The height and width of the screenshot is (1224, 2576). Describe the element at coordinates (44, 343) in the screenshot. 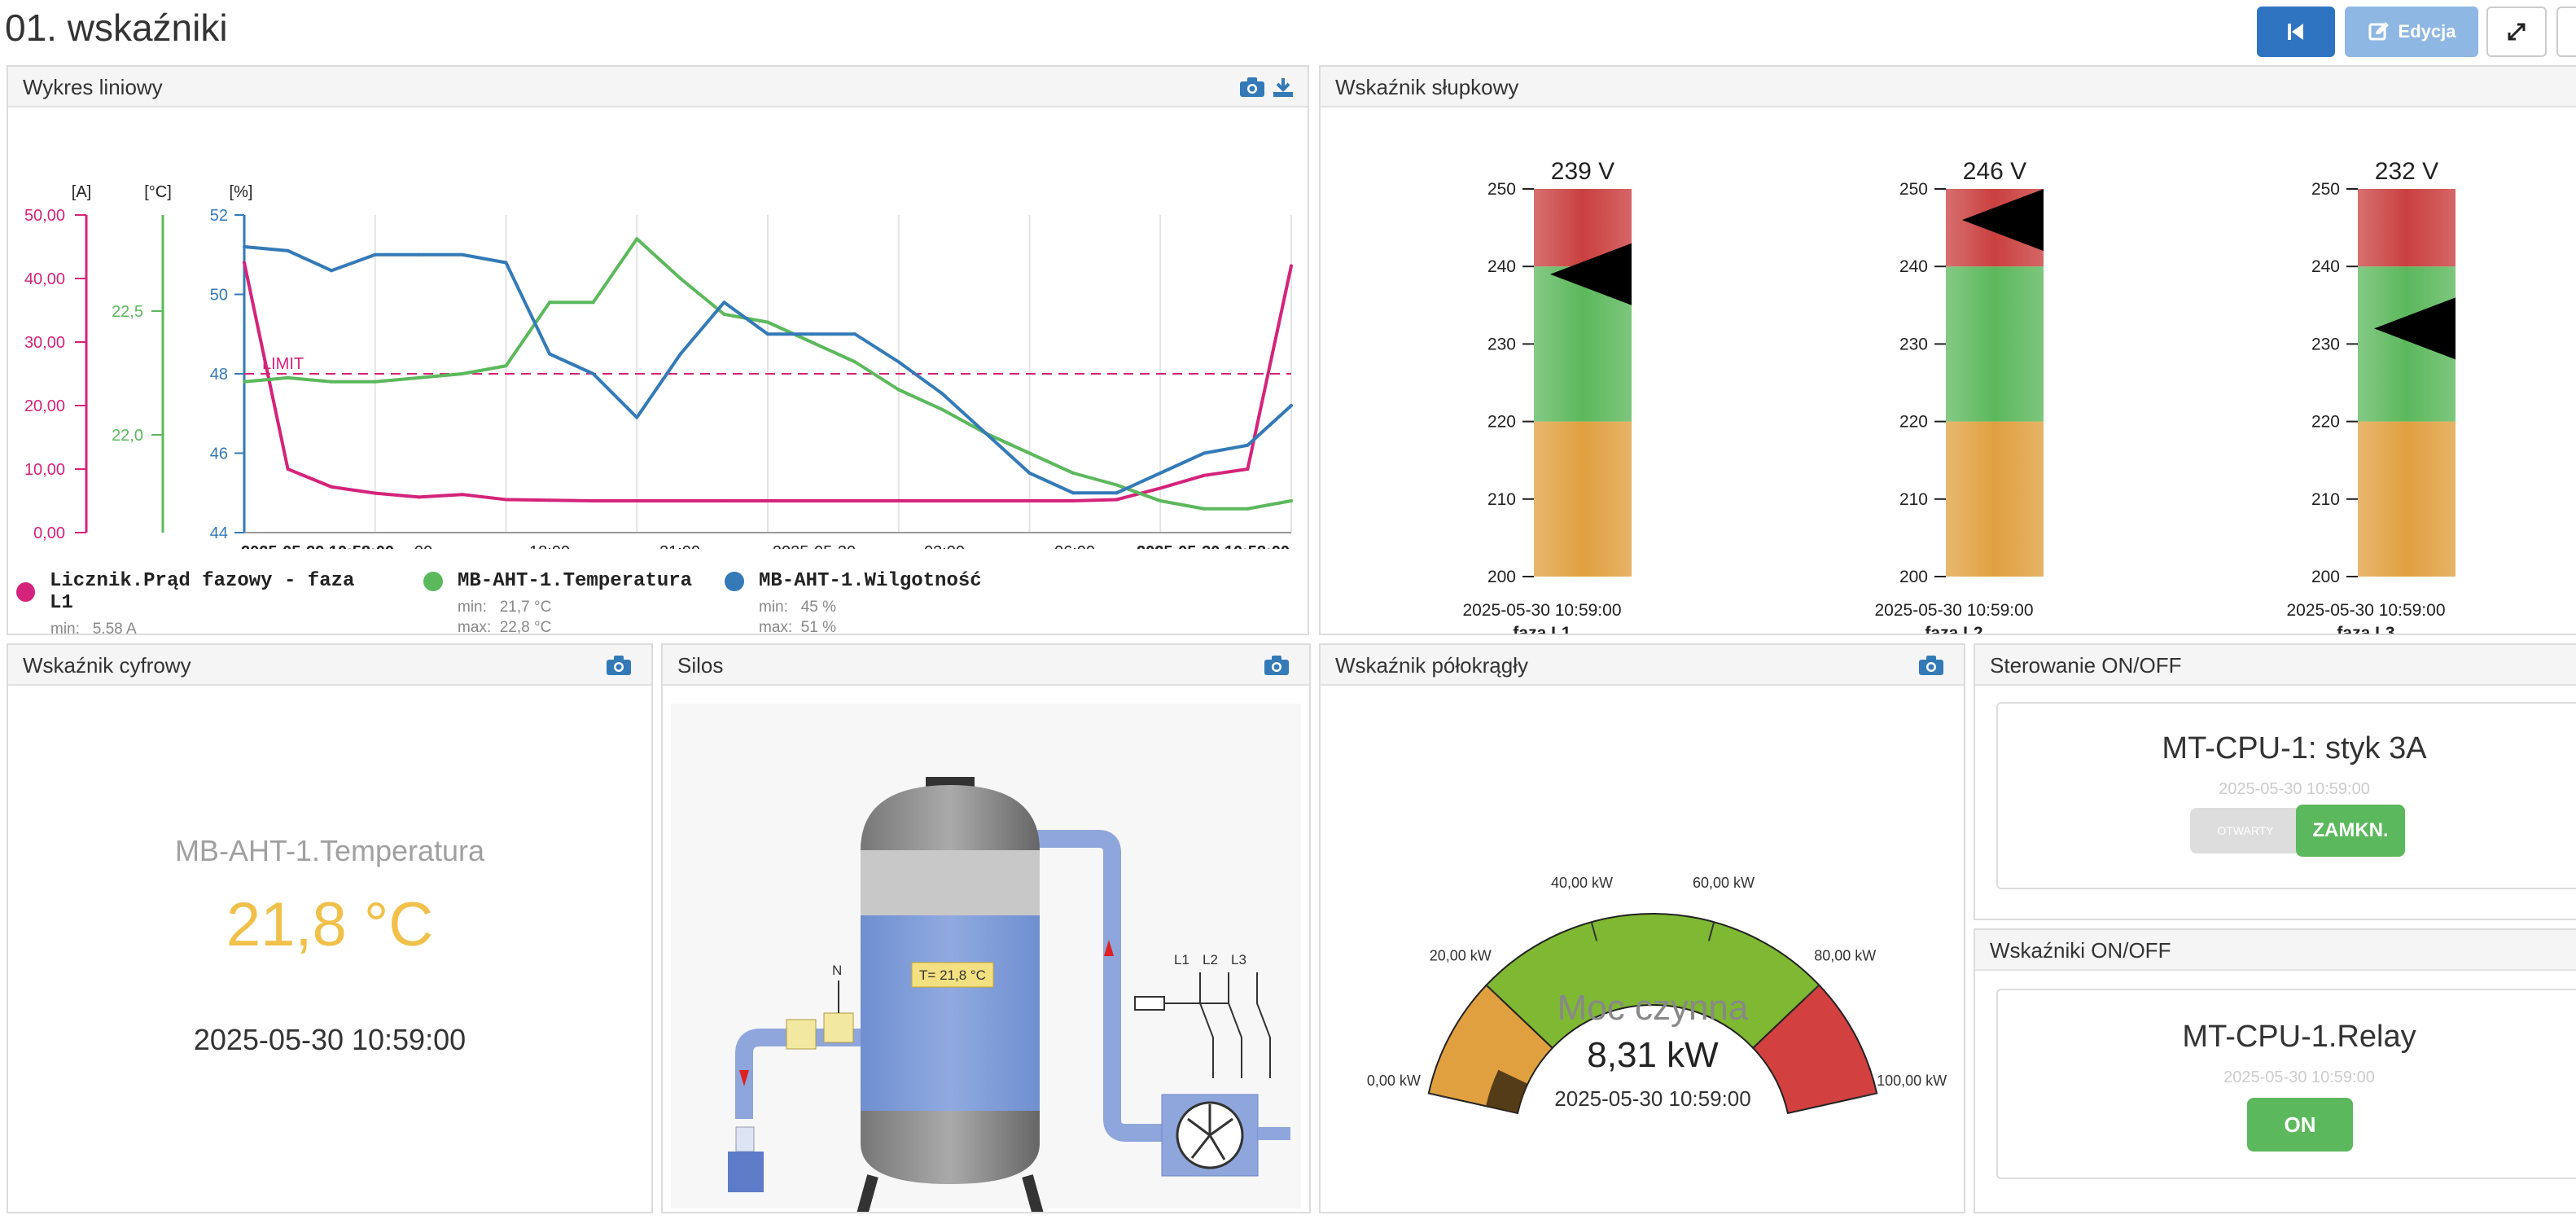

I see `tick-label: 30,00` at that location.